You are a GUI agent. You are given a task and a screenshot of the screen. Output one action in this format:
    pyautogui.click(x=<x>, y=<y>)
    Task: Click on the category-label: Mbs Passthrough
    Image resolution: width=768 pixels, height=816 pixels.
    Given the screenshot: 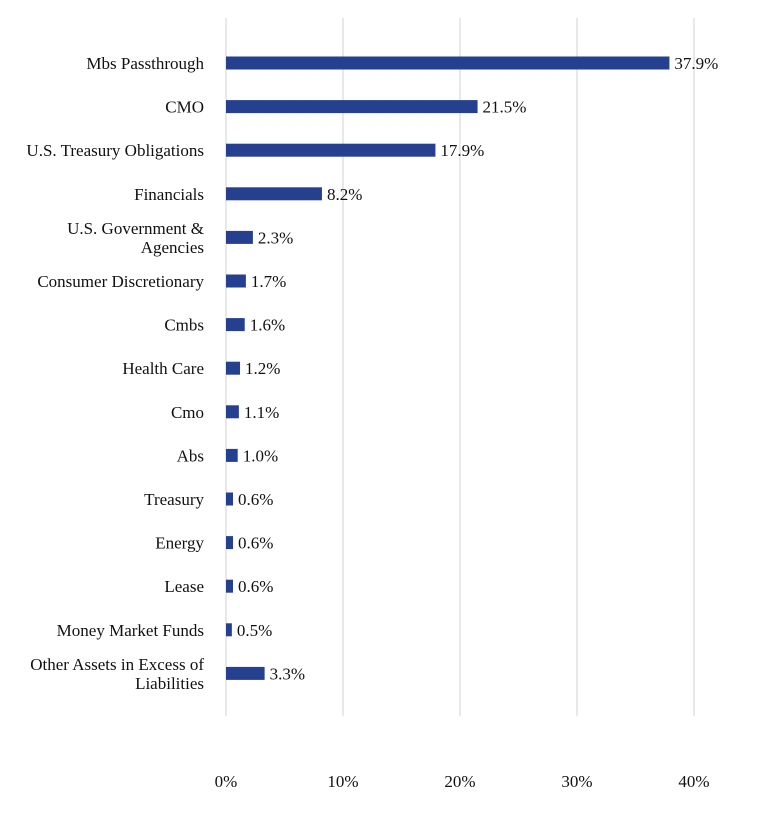 What is the action you would take?
    pyautogui.click(x=145, y=63)
    